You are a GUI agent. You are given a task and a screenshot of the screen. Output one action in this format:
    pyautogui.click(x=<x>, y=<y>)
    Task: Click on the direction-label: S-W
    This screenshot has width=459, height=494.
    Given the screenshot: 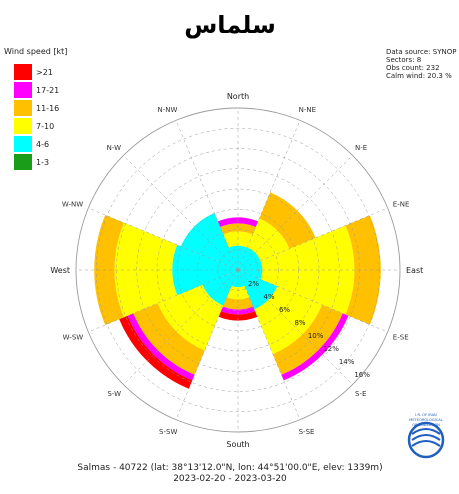 What is the action you would take?
    pyautogui.click(x=114, y=394)
    